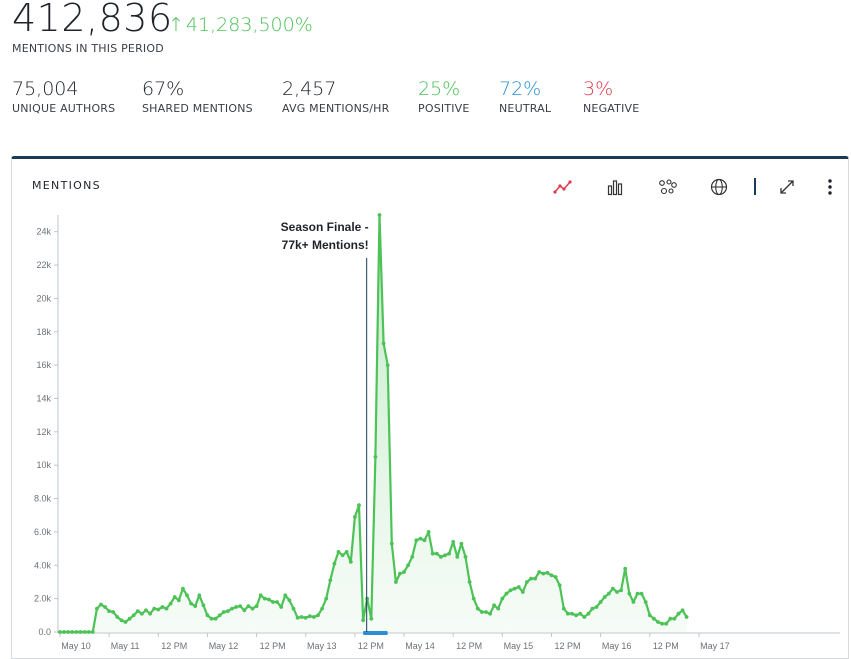 The width and height of the screenshot is (851, 659). I want to click on stat-negative: 3% NEGATIVE, so click(611, 96).